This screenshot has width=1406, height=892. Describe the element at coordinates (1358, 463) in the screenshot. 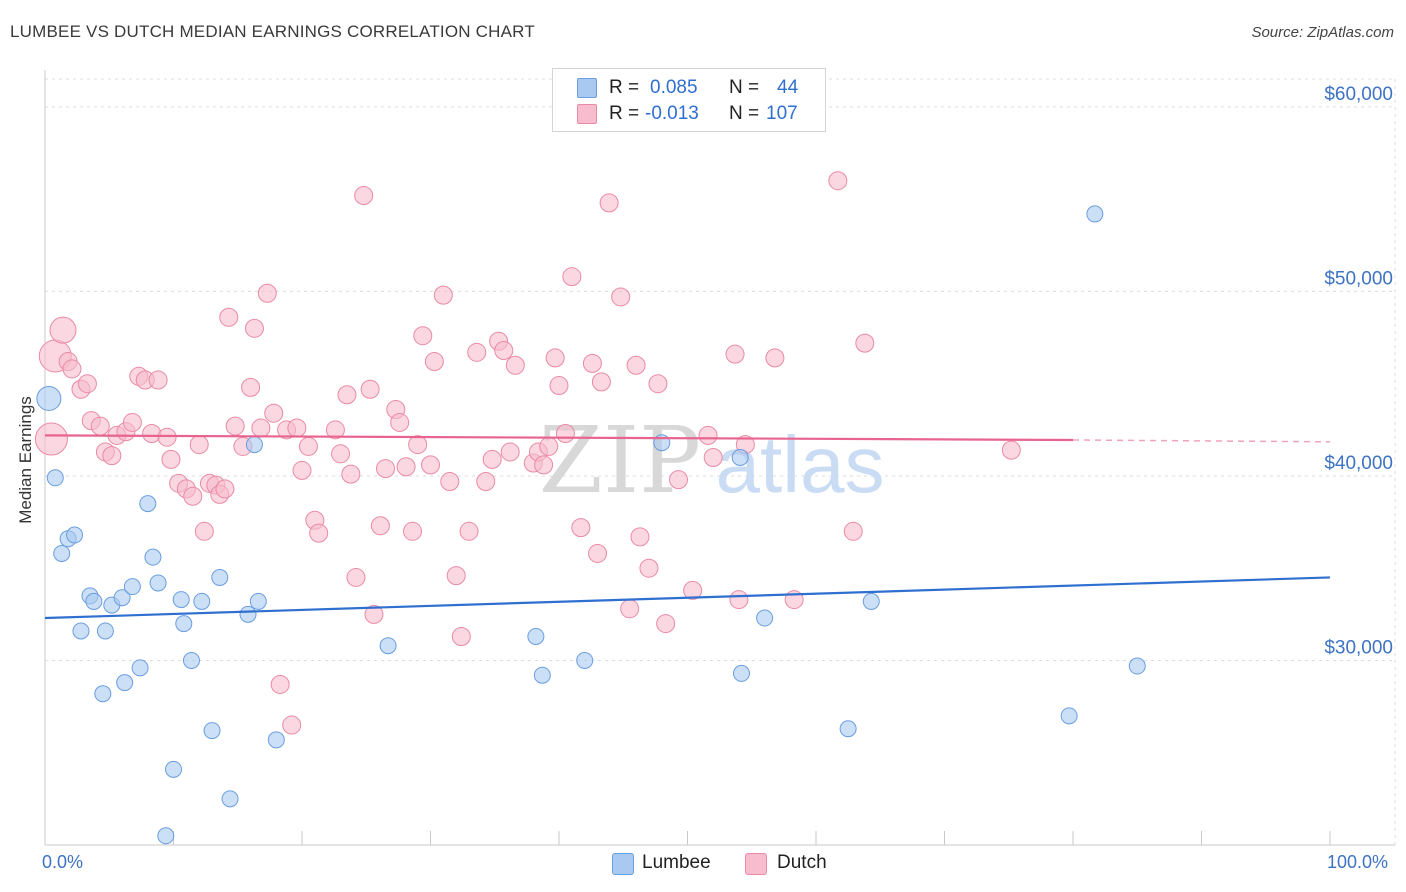

I see `y-tick-label: $40,000` at that location.